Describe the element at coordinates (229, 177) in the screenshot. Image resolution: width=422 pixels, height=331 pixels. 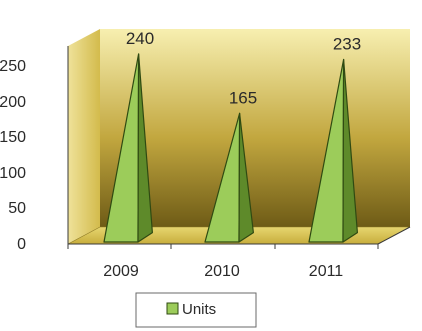
I see `bar-2010` at that location.